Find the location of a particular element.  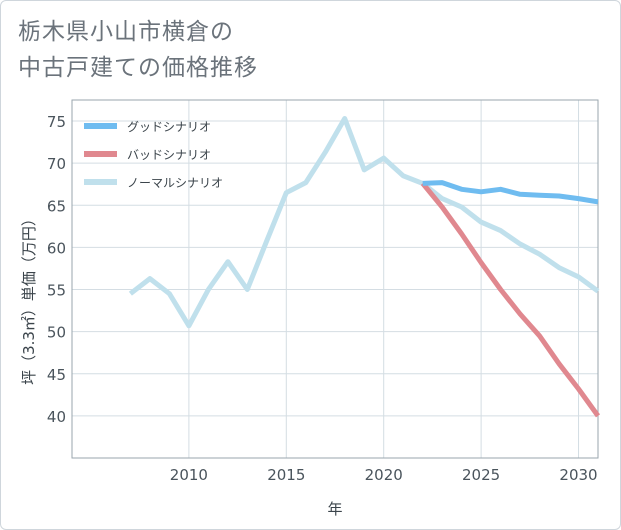

y-tick-label: 60 is located at coordinates (56, 248).